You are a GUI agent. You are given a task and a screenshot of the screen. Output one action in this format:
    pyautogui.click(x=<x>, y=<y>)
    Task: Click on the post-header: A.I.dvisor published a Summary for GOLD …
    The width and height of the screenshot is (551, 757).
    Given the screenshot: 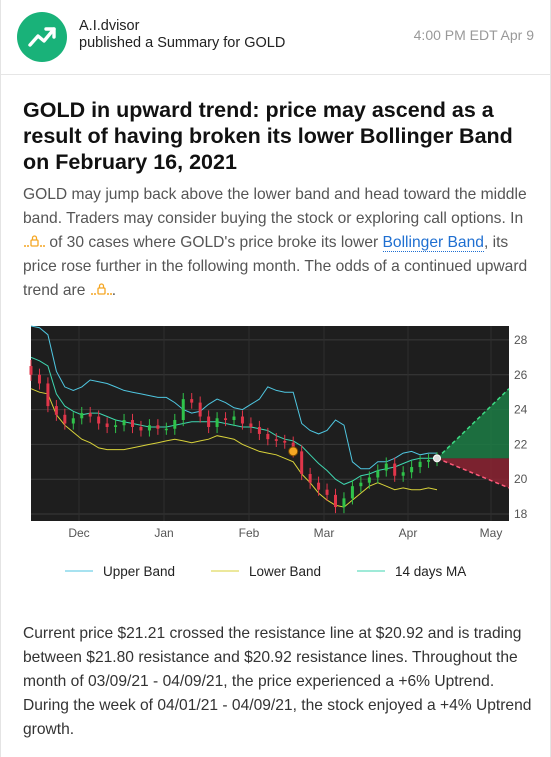 What is the action you would take?
    pyautogui.click(x=275, y=37)
    